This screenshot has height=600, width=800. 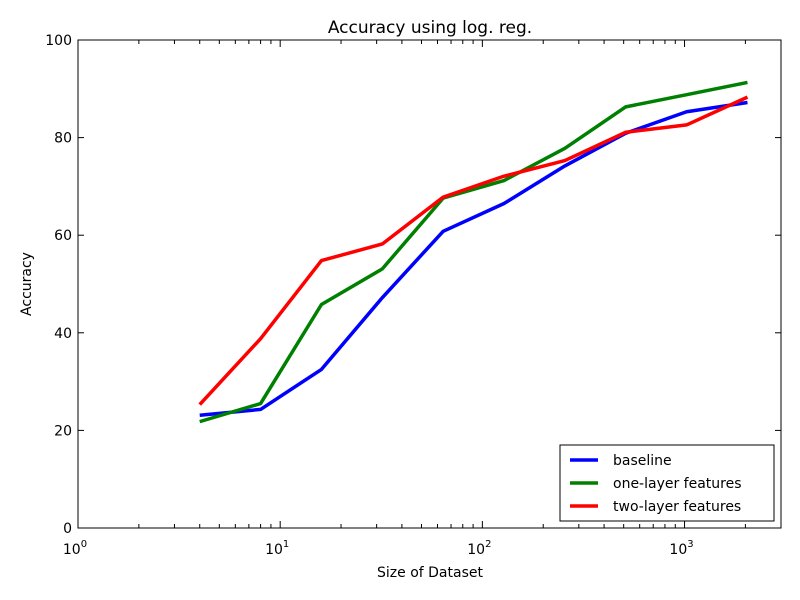 I want to click on legend-label-1: one-layer features, so click(x=677, y=484).